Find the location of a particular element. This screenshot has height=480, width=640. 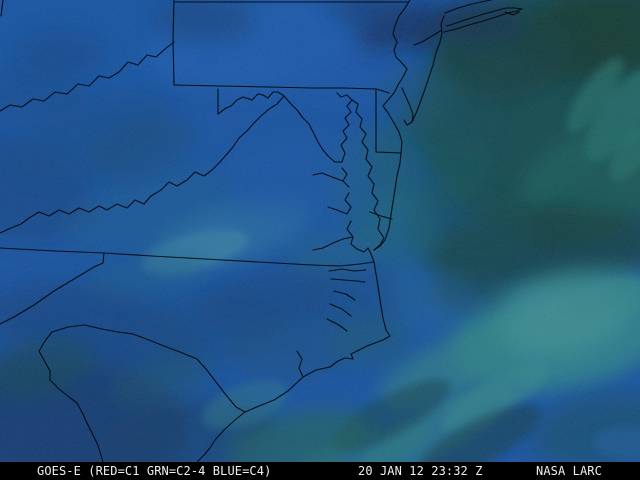

rappahannock-river is located at coordinates (328, 177).